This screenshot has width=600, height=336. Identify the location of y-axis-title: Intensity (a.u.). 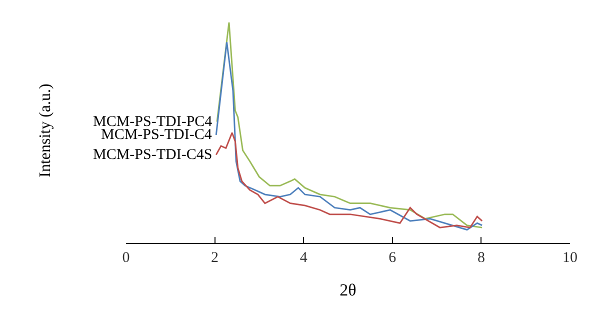
(45, 131).